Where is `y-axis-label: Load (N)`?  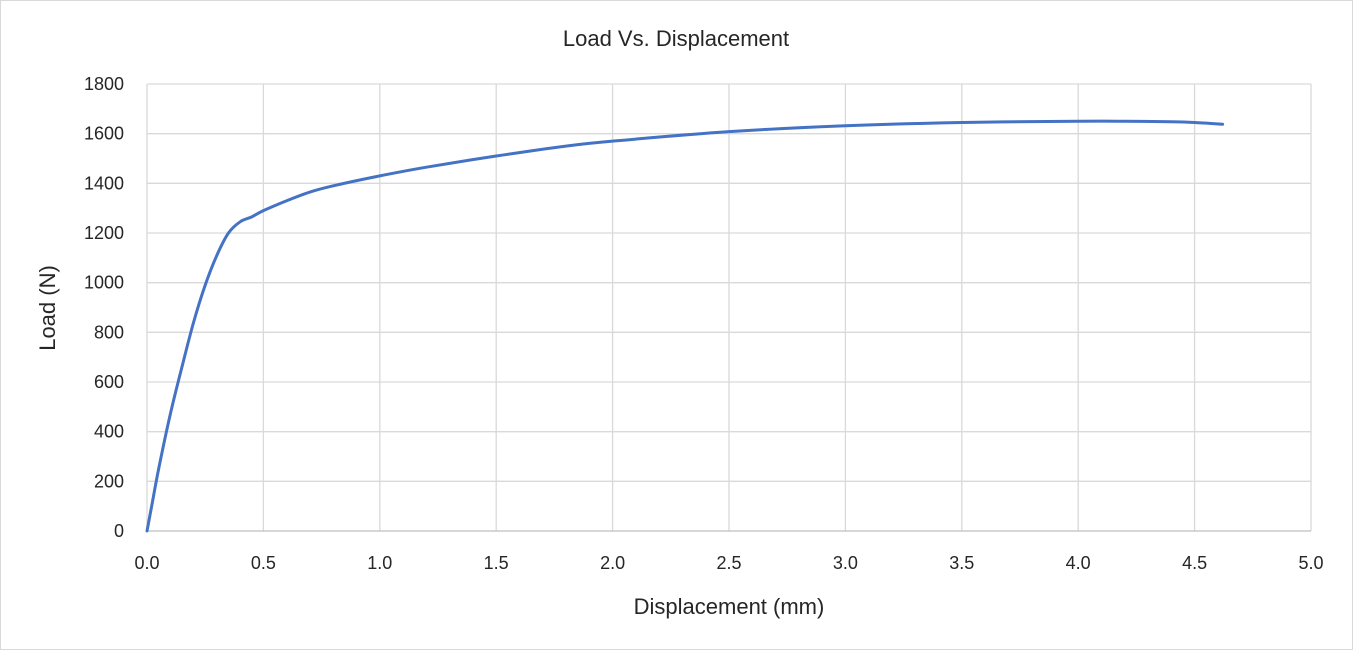 y-axis-label: Load (N) is located at coordinates (47, 308).